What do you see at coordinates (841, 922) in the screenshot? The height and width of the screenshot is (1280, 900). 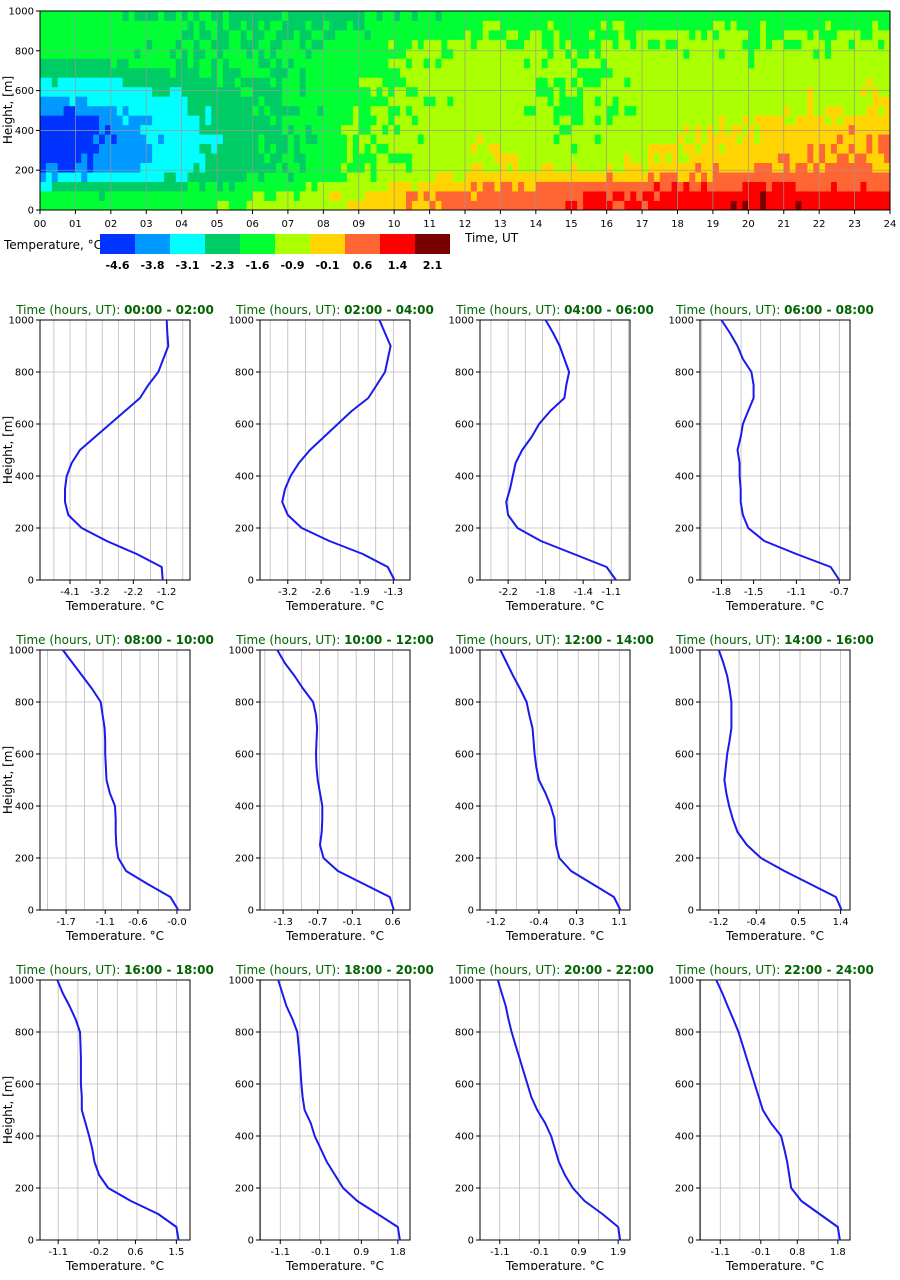 I see `profile-x-tick-label: 1.4` at bounding box center [841, 922].